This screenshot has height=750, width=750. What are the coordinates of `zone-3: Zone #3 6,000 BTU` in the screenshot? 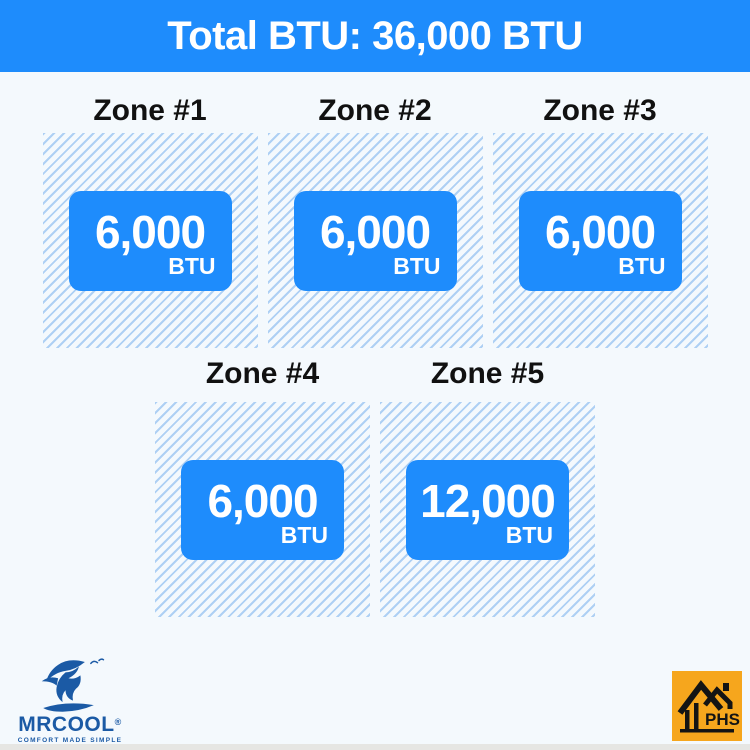 It's located at (600, 220).